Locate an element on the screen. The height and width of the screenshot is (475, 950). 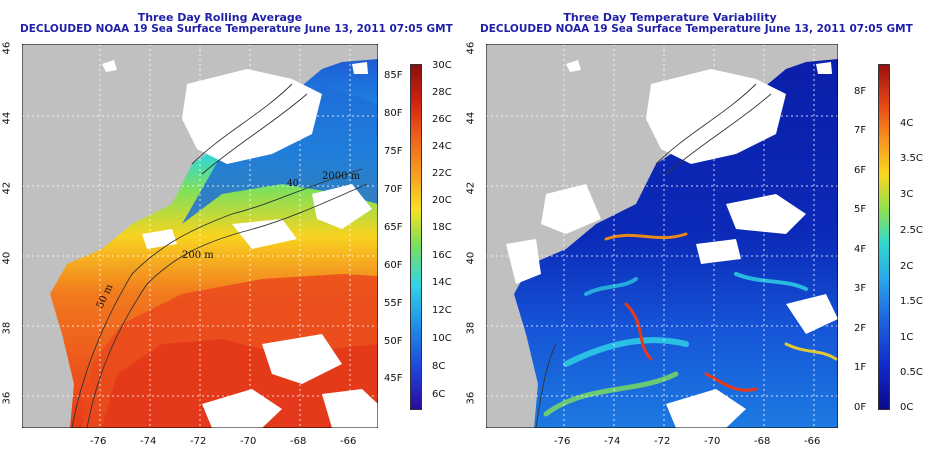
right-cb-fahrenheit: 8F is located at coordinates (860, 91).